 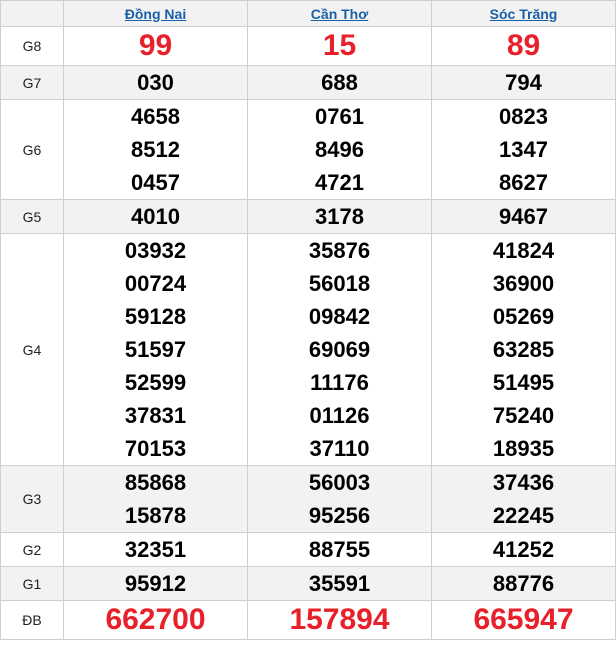 I want to click on result-number: 56003, so click(x=339, y=482).